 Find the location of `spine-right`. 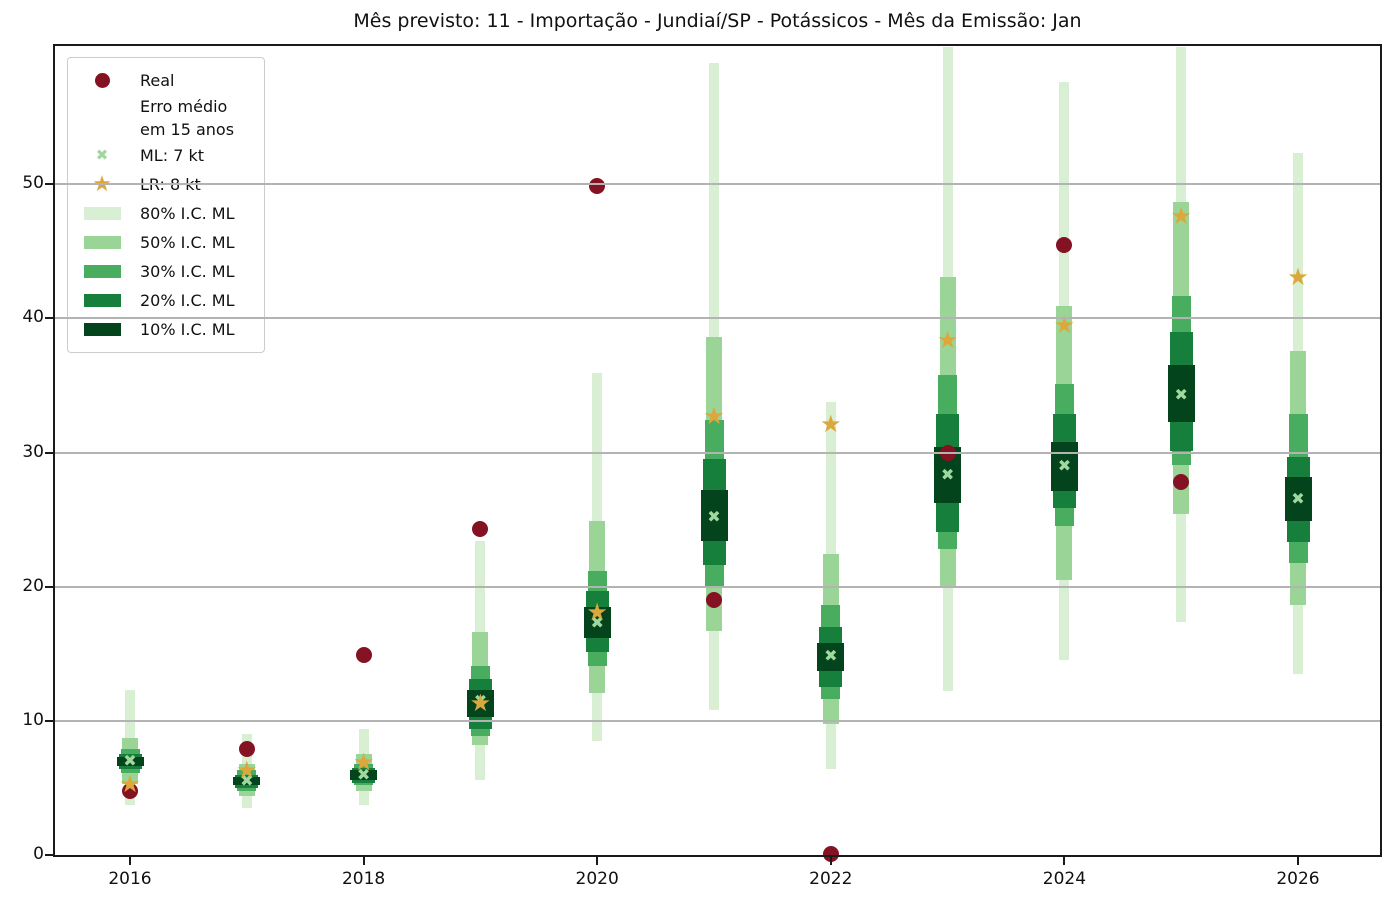

spine-right is located at coordinates (1381, 451).